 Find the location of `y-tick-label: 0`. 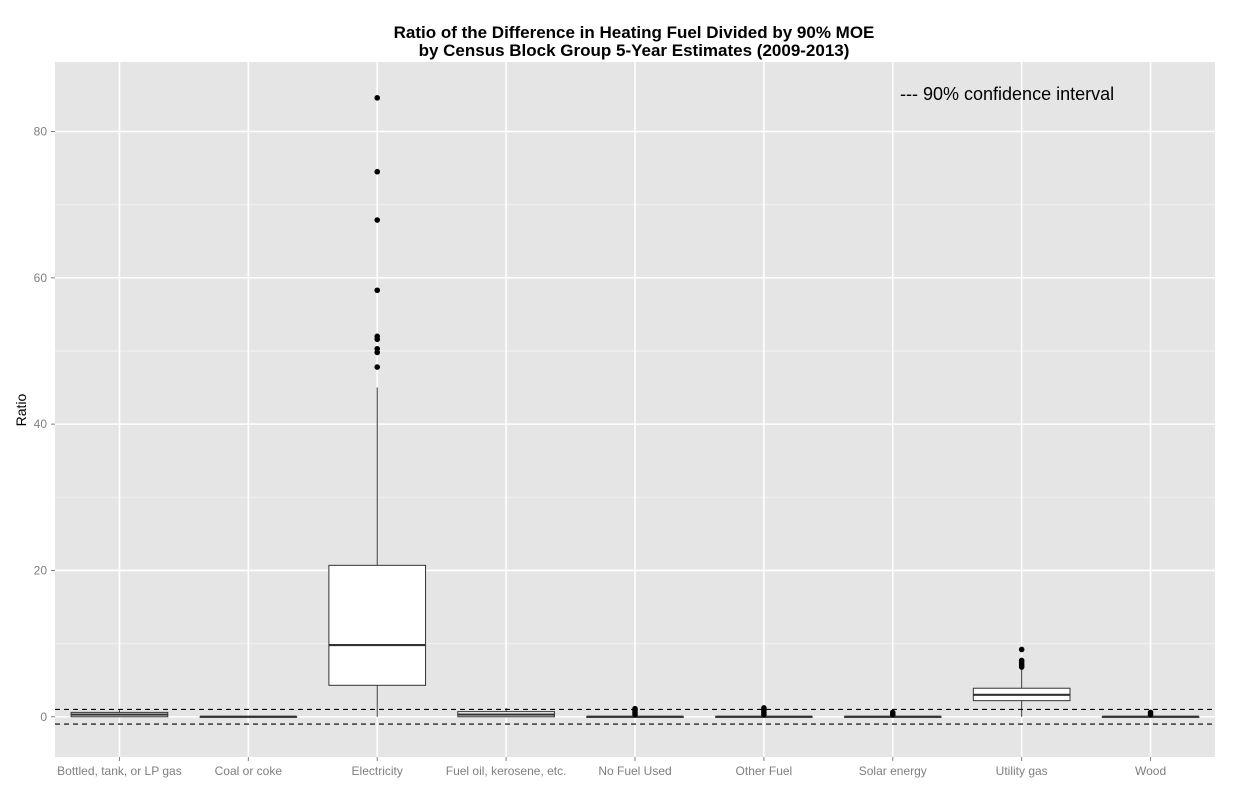

y-tick-label: 0 is located at coordinates (43, 717).